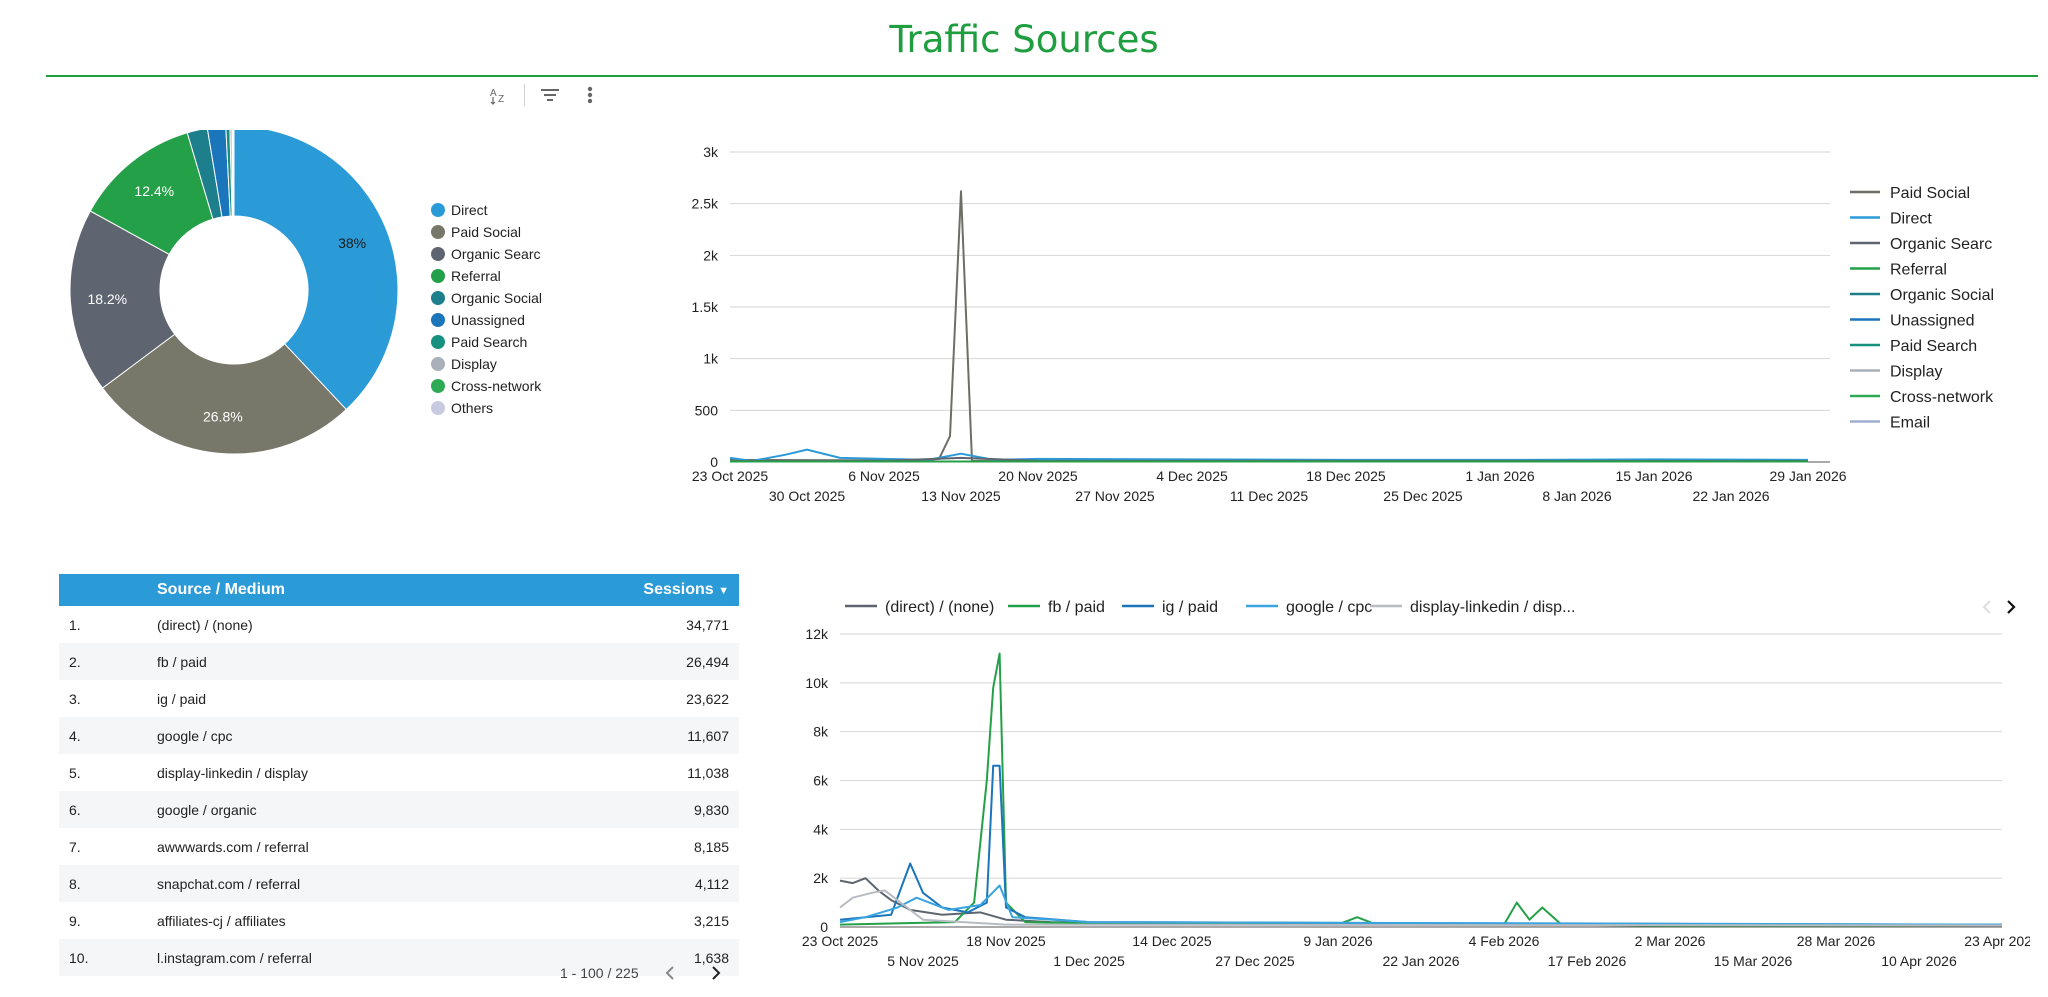  I want to click on y-tick-label: 6k, so click(821, 781).